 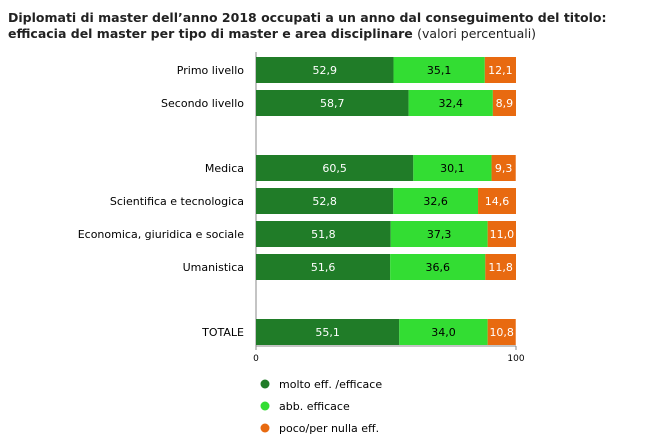 What do you see at coordinates (177, 201) in the screenshot?
I see `category-label: Scientifica e tecnologica` at bounding box center [177, 201].